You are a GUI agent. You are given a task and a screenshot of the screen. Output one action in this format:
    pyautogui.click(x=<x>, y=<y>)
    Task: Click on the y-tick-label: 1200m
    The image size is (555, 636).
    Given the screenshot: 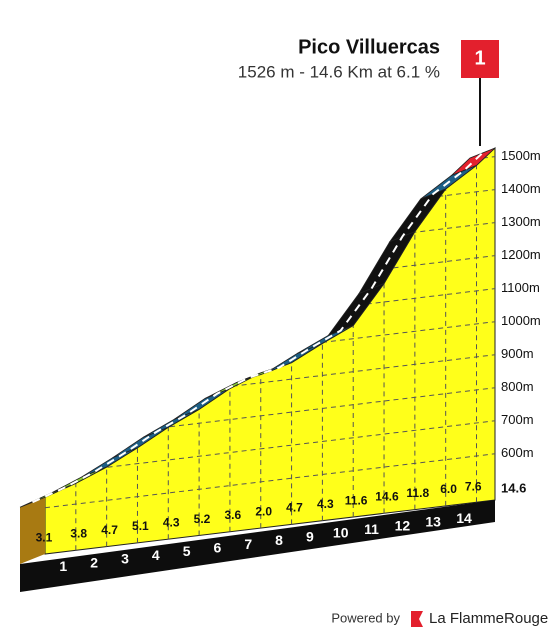 What is the action you would take?
    pyautogui.click(x=521, y=254)
    